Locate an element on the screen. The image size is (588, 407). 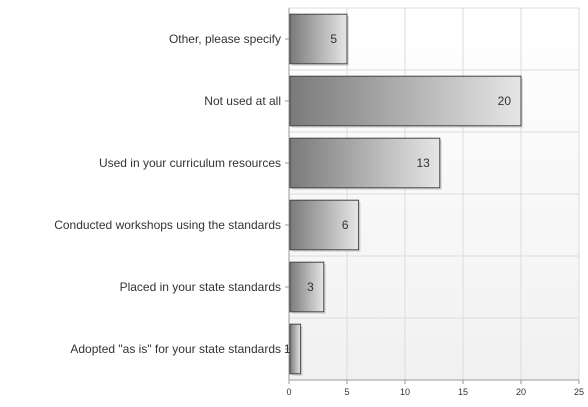
x-tick-label: 25 is located at coordinates (579, 392).